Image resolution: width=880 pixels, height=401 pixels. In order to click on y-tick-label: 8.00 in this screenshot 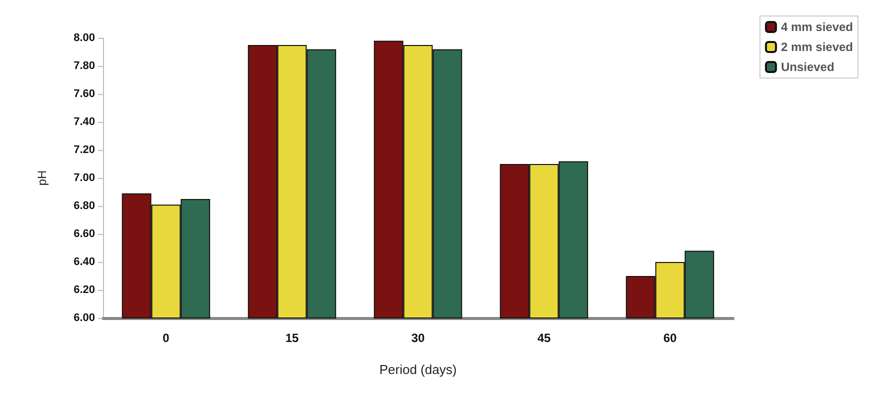, I will do `click(84, 38)`.